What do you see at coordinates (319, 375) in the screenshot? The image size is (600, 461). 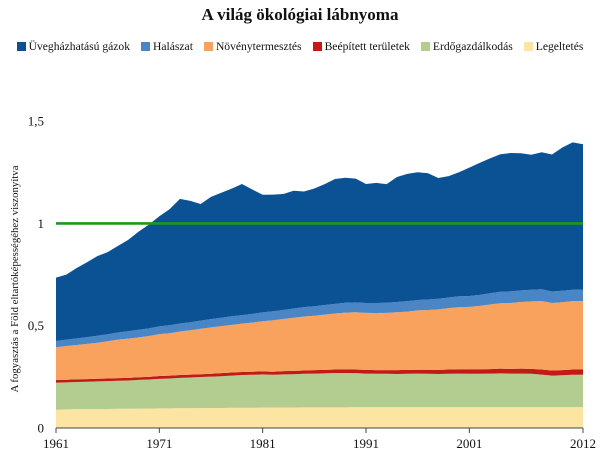 I see `area-beepitett` at bounding box center [319, 375].